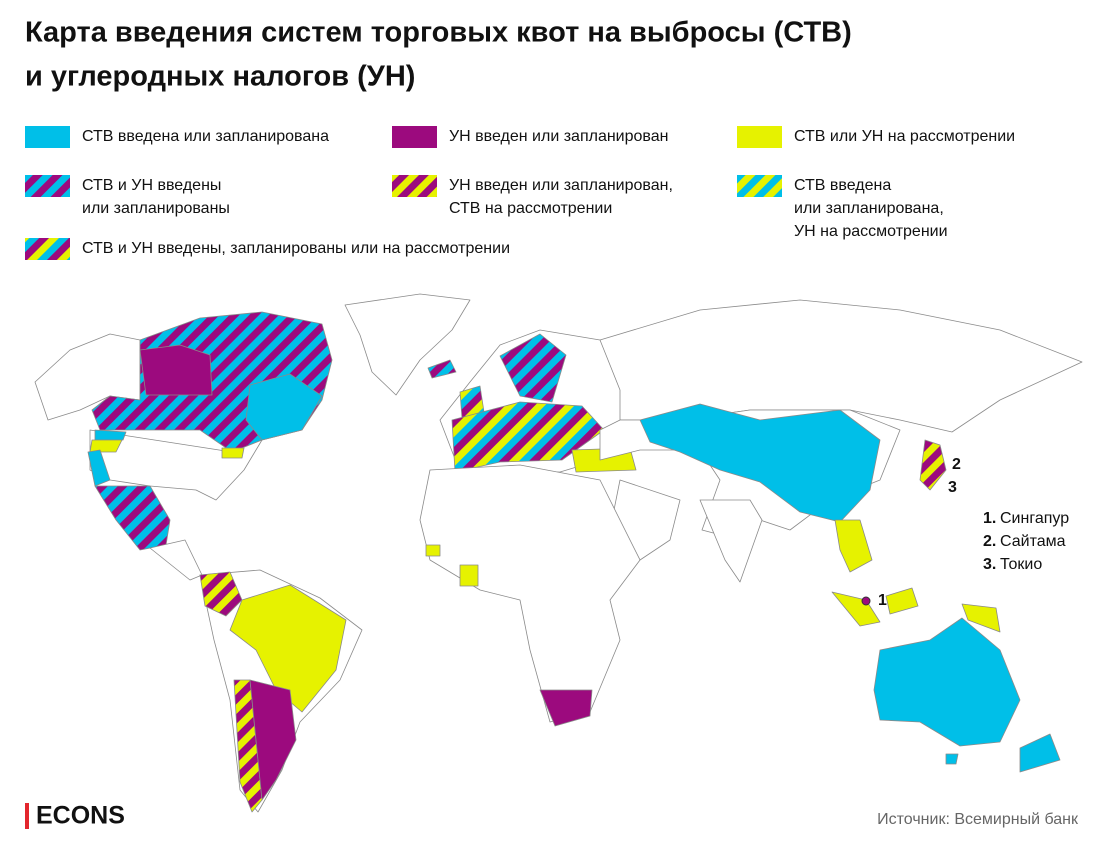  I want to click on singapore-dot, so click(866, 601).